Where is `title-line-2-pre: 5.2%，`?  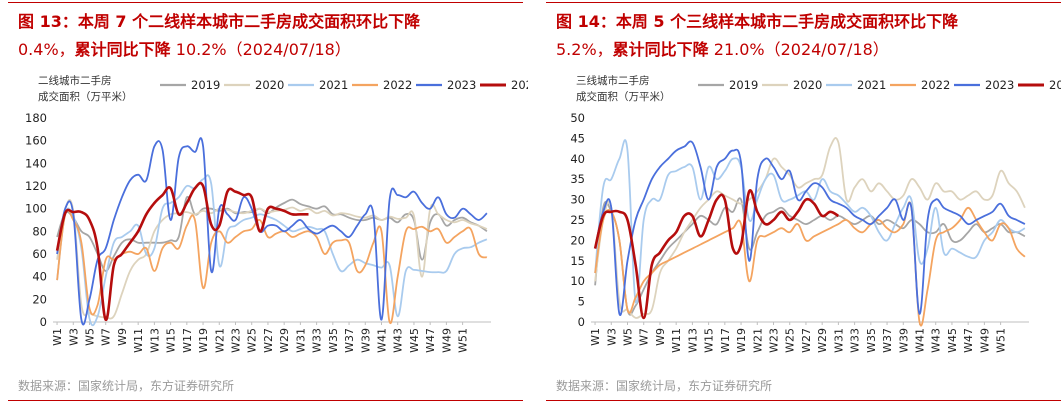
title-line-2-pre: 5.2%， is located at coordinates (584, 49).